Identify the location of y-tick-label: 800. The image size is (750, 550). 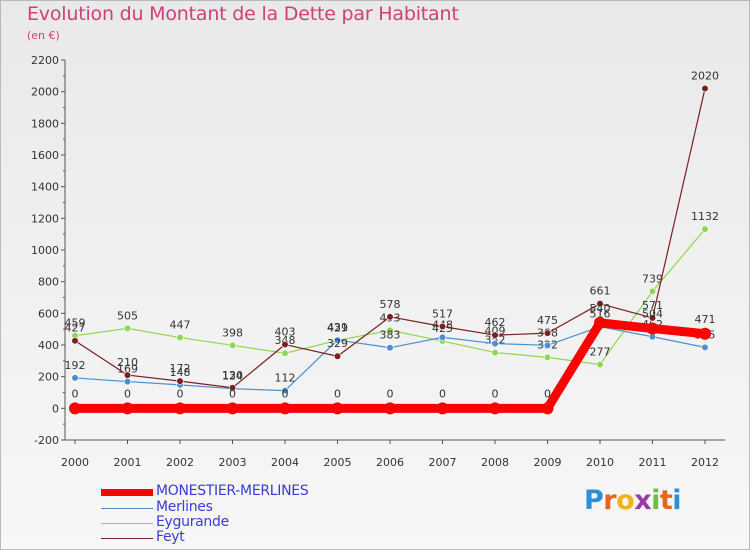
(48, 282).